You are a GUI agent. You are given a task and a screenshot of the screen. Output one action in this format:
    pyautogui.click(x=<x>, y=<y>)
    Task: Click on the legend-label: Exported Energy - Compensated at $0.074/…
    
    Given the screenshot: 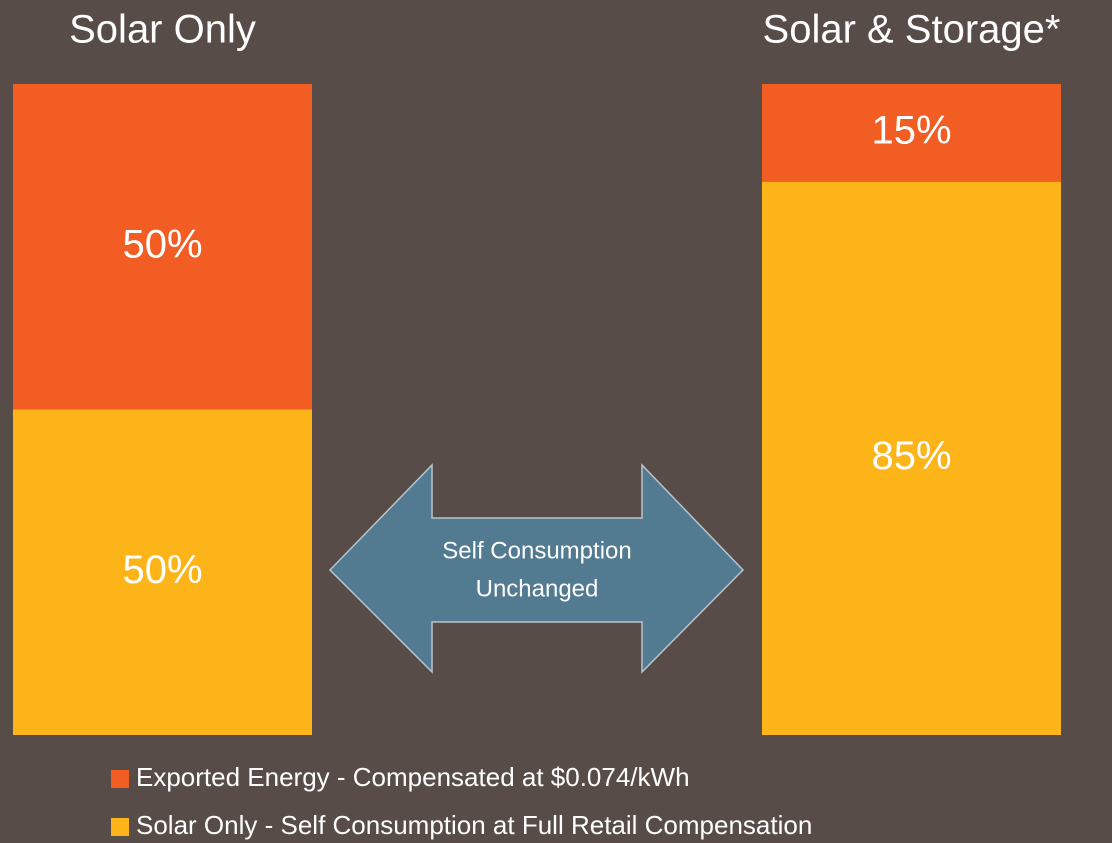 What is the action you would take?
    pyautogui.click(x=413, y=777)
    